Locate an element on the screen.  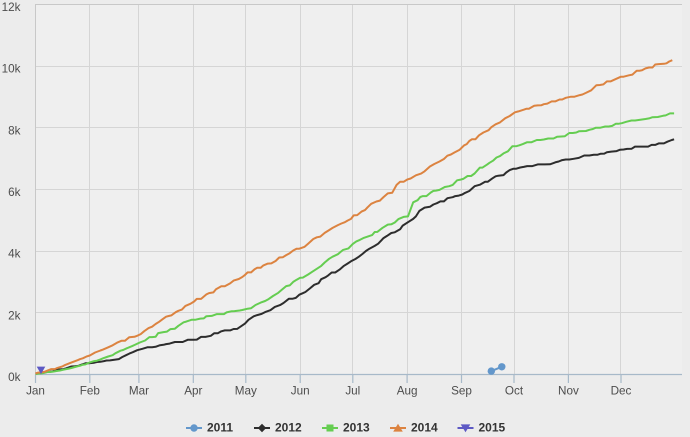
svg-text: 2015 is located at coordinates (492, 428).